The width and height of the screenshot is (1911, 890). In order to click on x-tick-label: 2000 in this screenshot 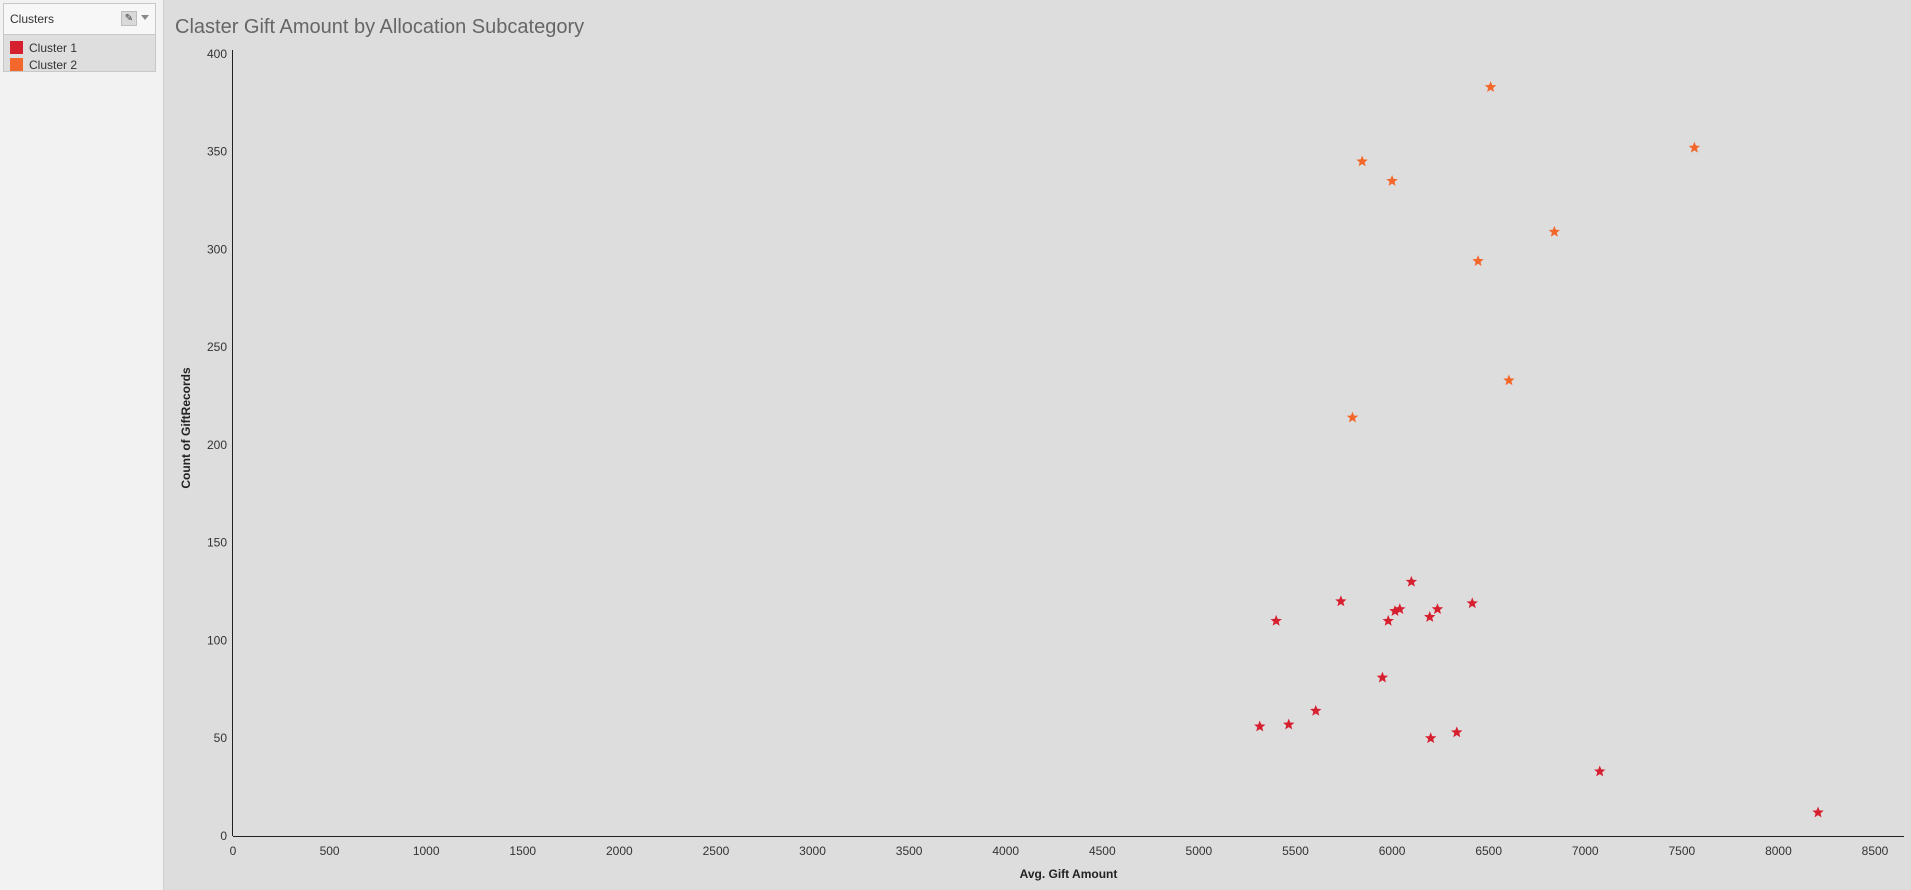, I will do `click(619, 851)`.